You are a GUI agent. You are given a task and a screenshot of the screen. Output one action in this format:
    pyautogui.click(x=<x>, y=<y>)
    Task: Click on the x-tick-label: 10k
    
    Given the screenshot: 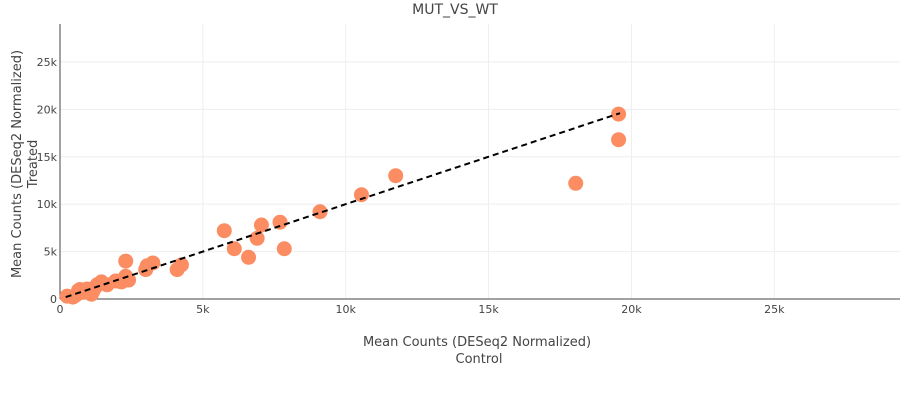 What is the action you would take?
    pyautogui.click(x=346, y=309)
    